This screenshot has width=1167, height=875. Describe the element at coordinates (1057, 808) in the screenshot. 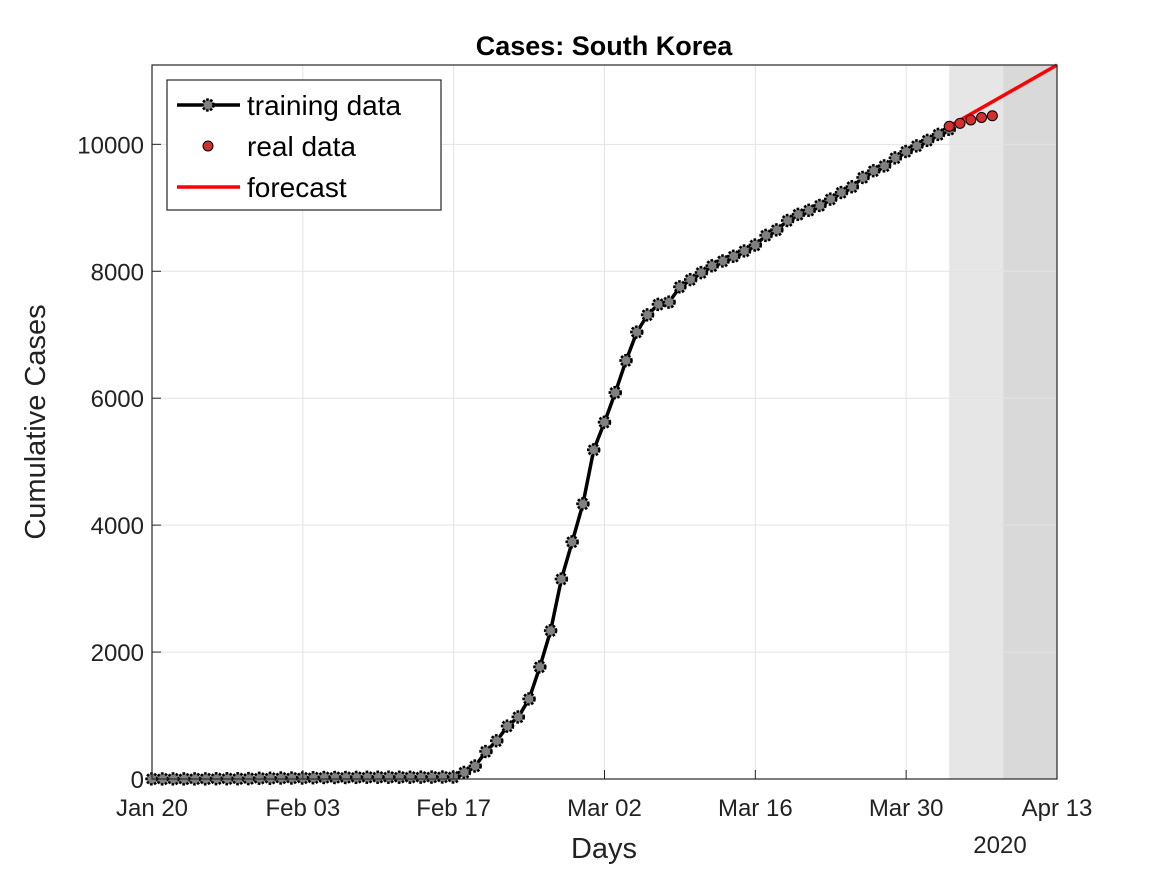

I see `x-tick-label: Apr 13` at that location.